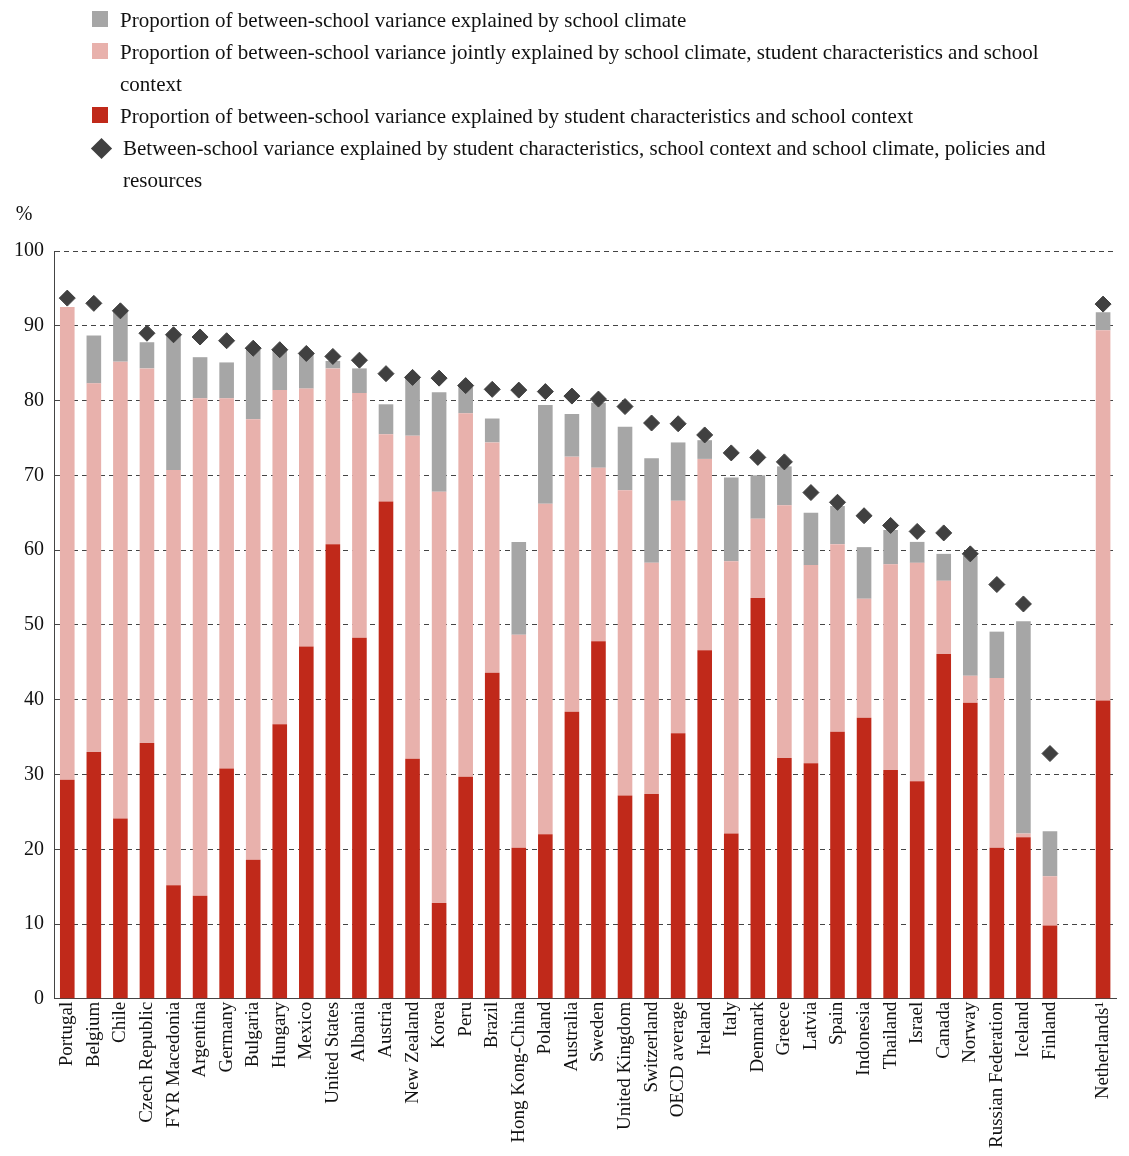 The width and height of the screenshot is (1129, 1156). What do you see at coordinates (863, 1038) in the screenshot?
I see `x-tick-label: Indonesia` at bounding box center [863, 1038].